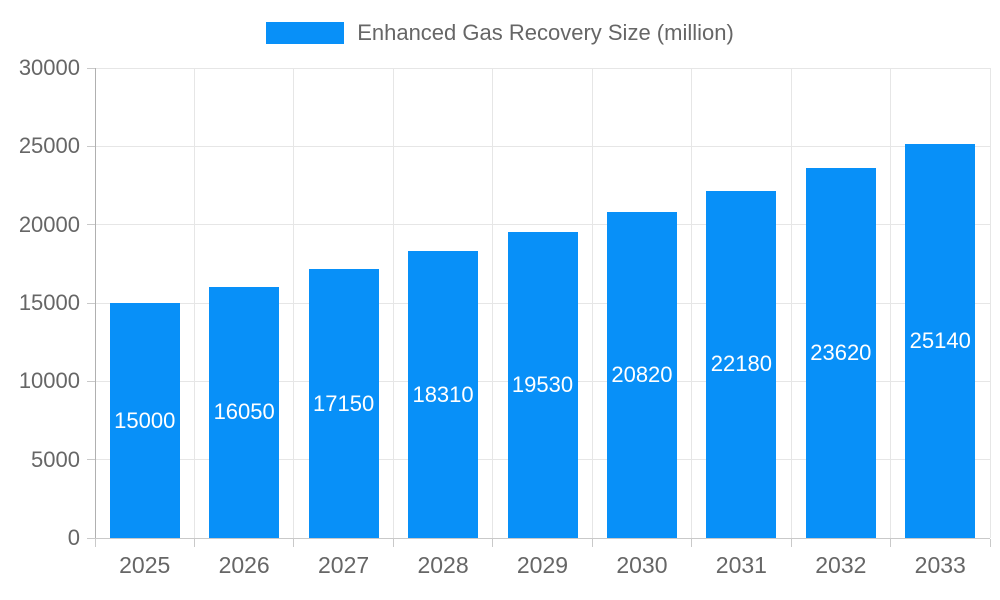  What do you see at coordinates (940, 565) in the screenshot?
I see `x-tick-label: 2033` at bounding box center [940, 565].